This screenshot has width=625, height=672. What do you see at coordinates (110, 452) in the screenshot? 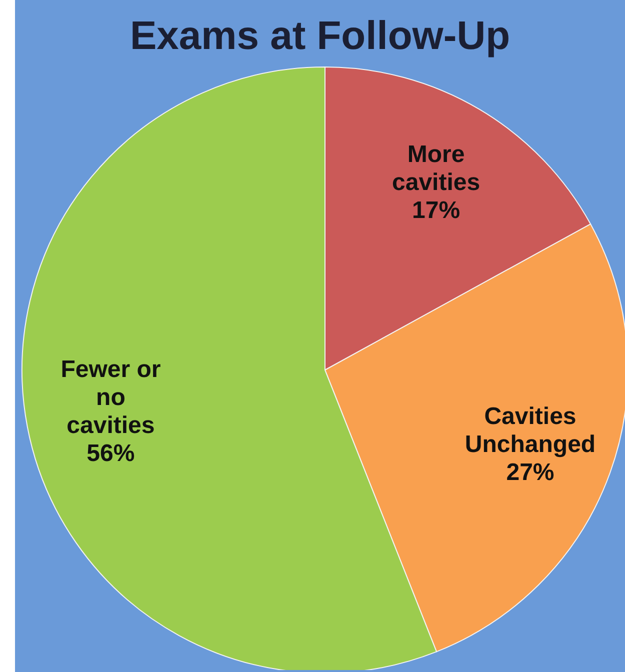
I see `data-label: 56%` at bounding box center [110, 452].